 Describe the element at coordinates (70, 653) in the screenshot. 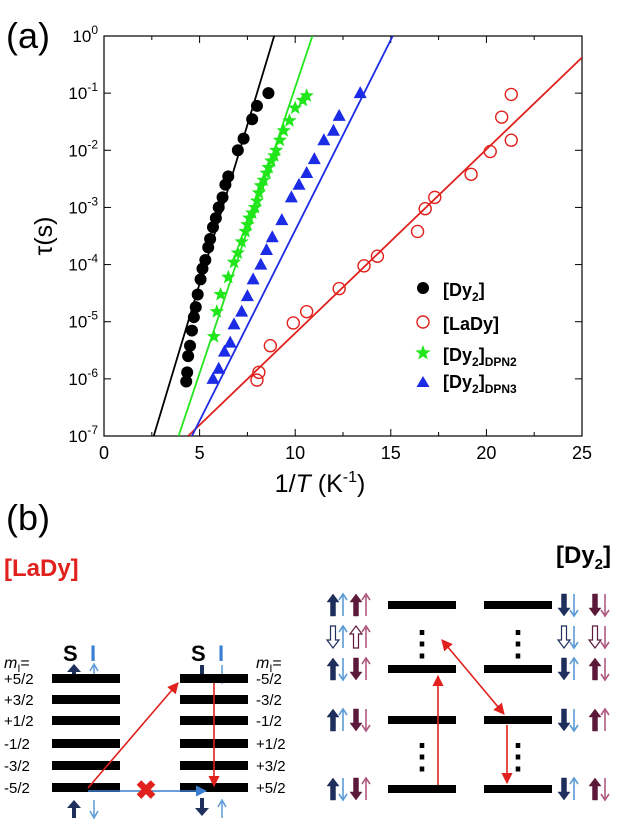

I see `left-s-label-1: S` at that location.